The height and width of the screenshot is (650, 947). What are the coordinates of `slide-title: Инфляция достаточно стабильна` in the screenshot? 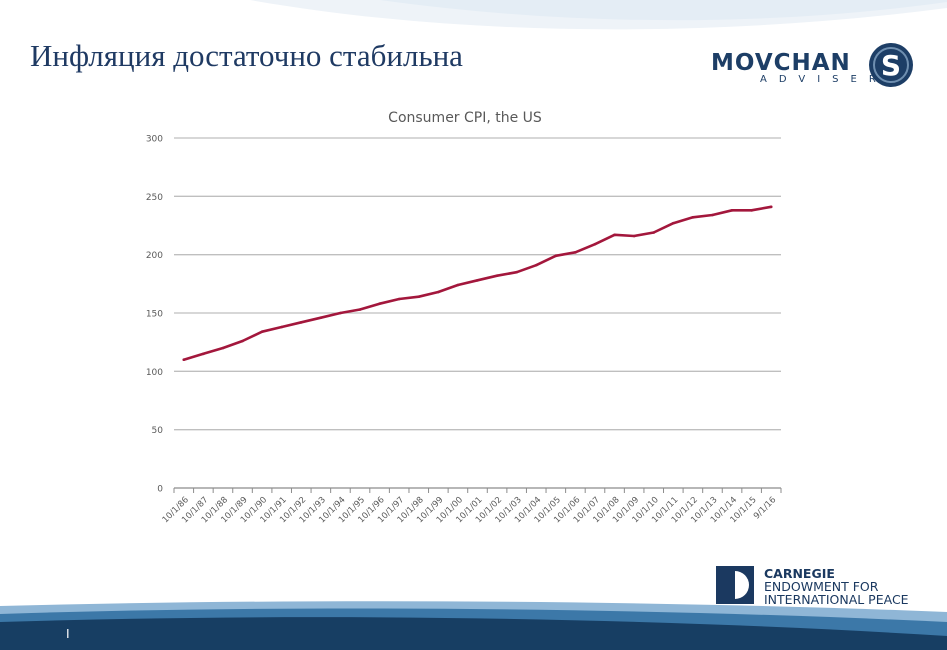 It's located at (246, 55).